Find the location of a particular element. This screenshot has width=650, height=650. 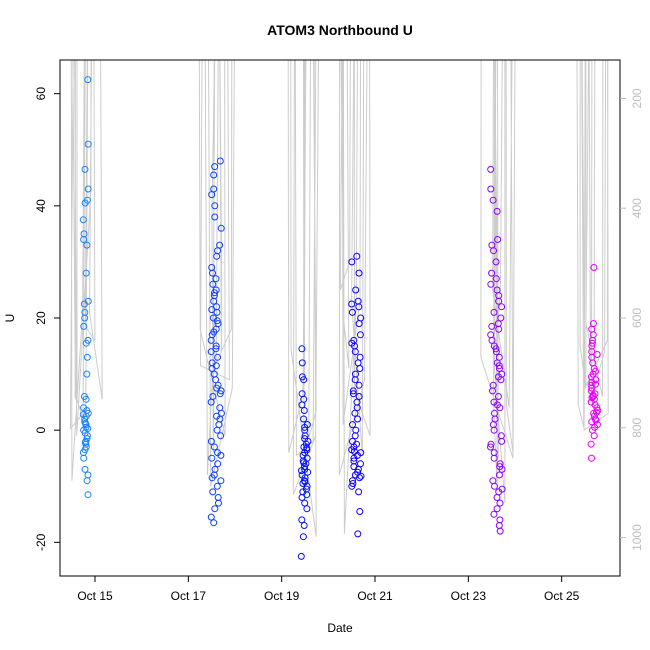

right-tick-label: 800 is located at coordinates (637, 427).